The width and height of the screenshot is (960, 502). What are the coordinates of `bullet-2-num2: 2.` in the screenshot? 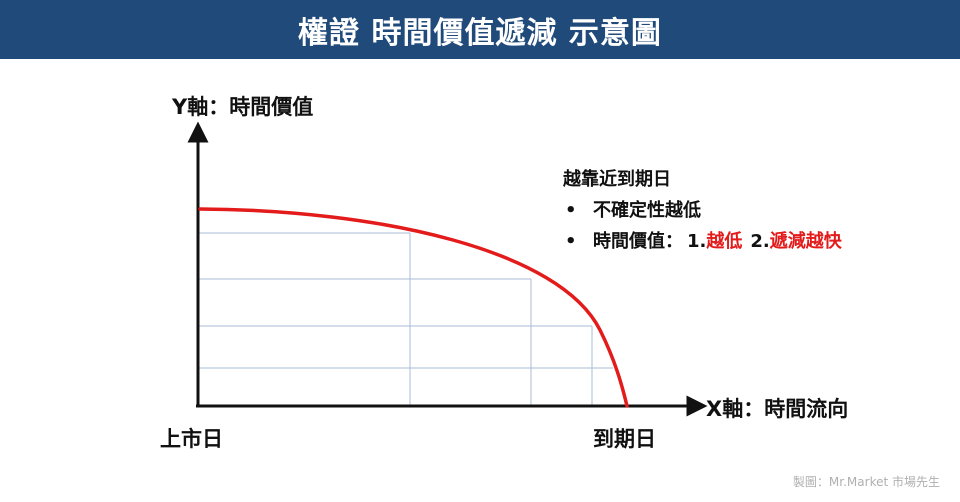 It's located at (760, 241).